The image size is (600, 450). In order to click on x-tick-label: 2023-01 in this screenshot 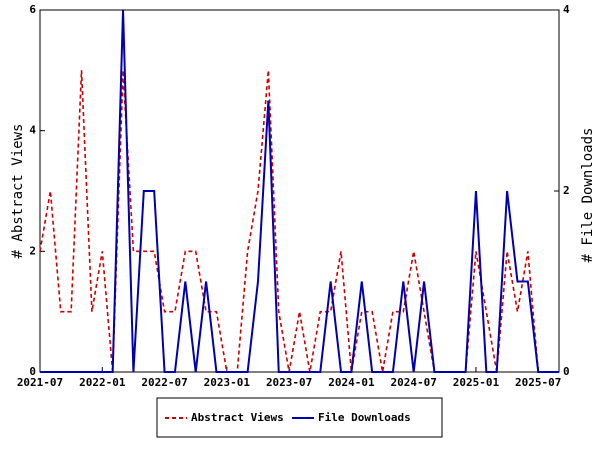, I will do `click(227, 382)`.